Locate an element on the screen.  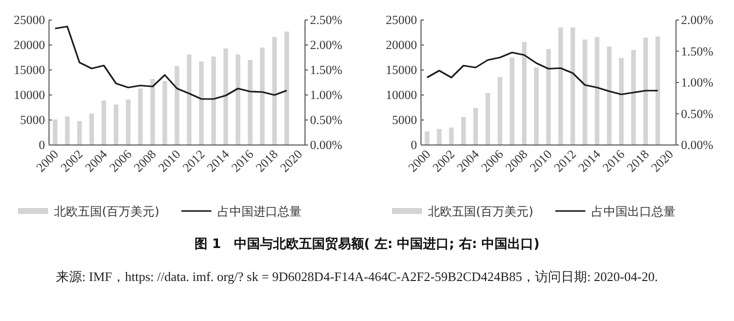
legend-label: 占中国出口总量 is located at coordinates (633, 211).